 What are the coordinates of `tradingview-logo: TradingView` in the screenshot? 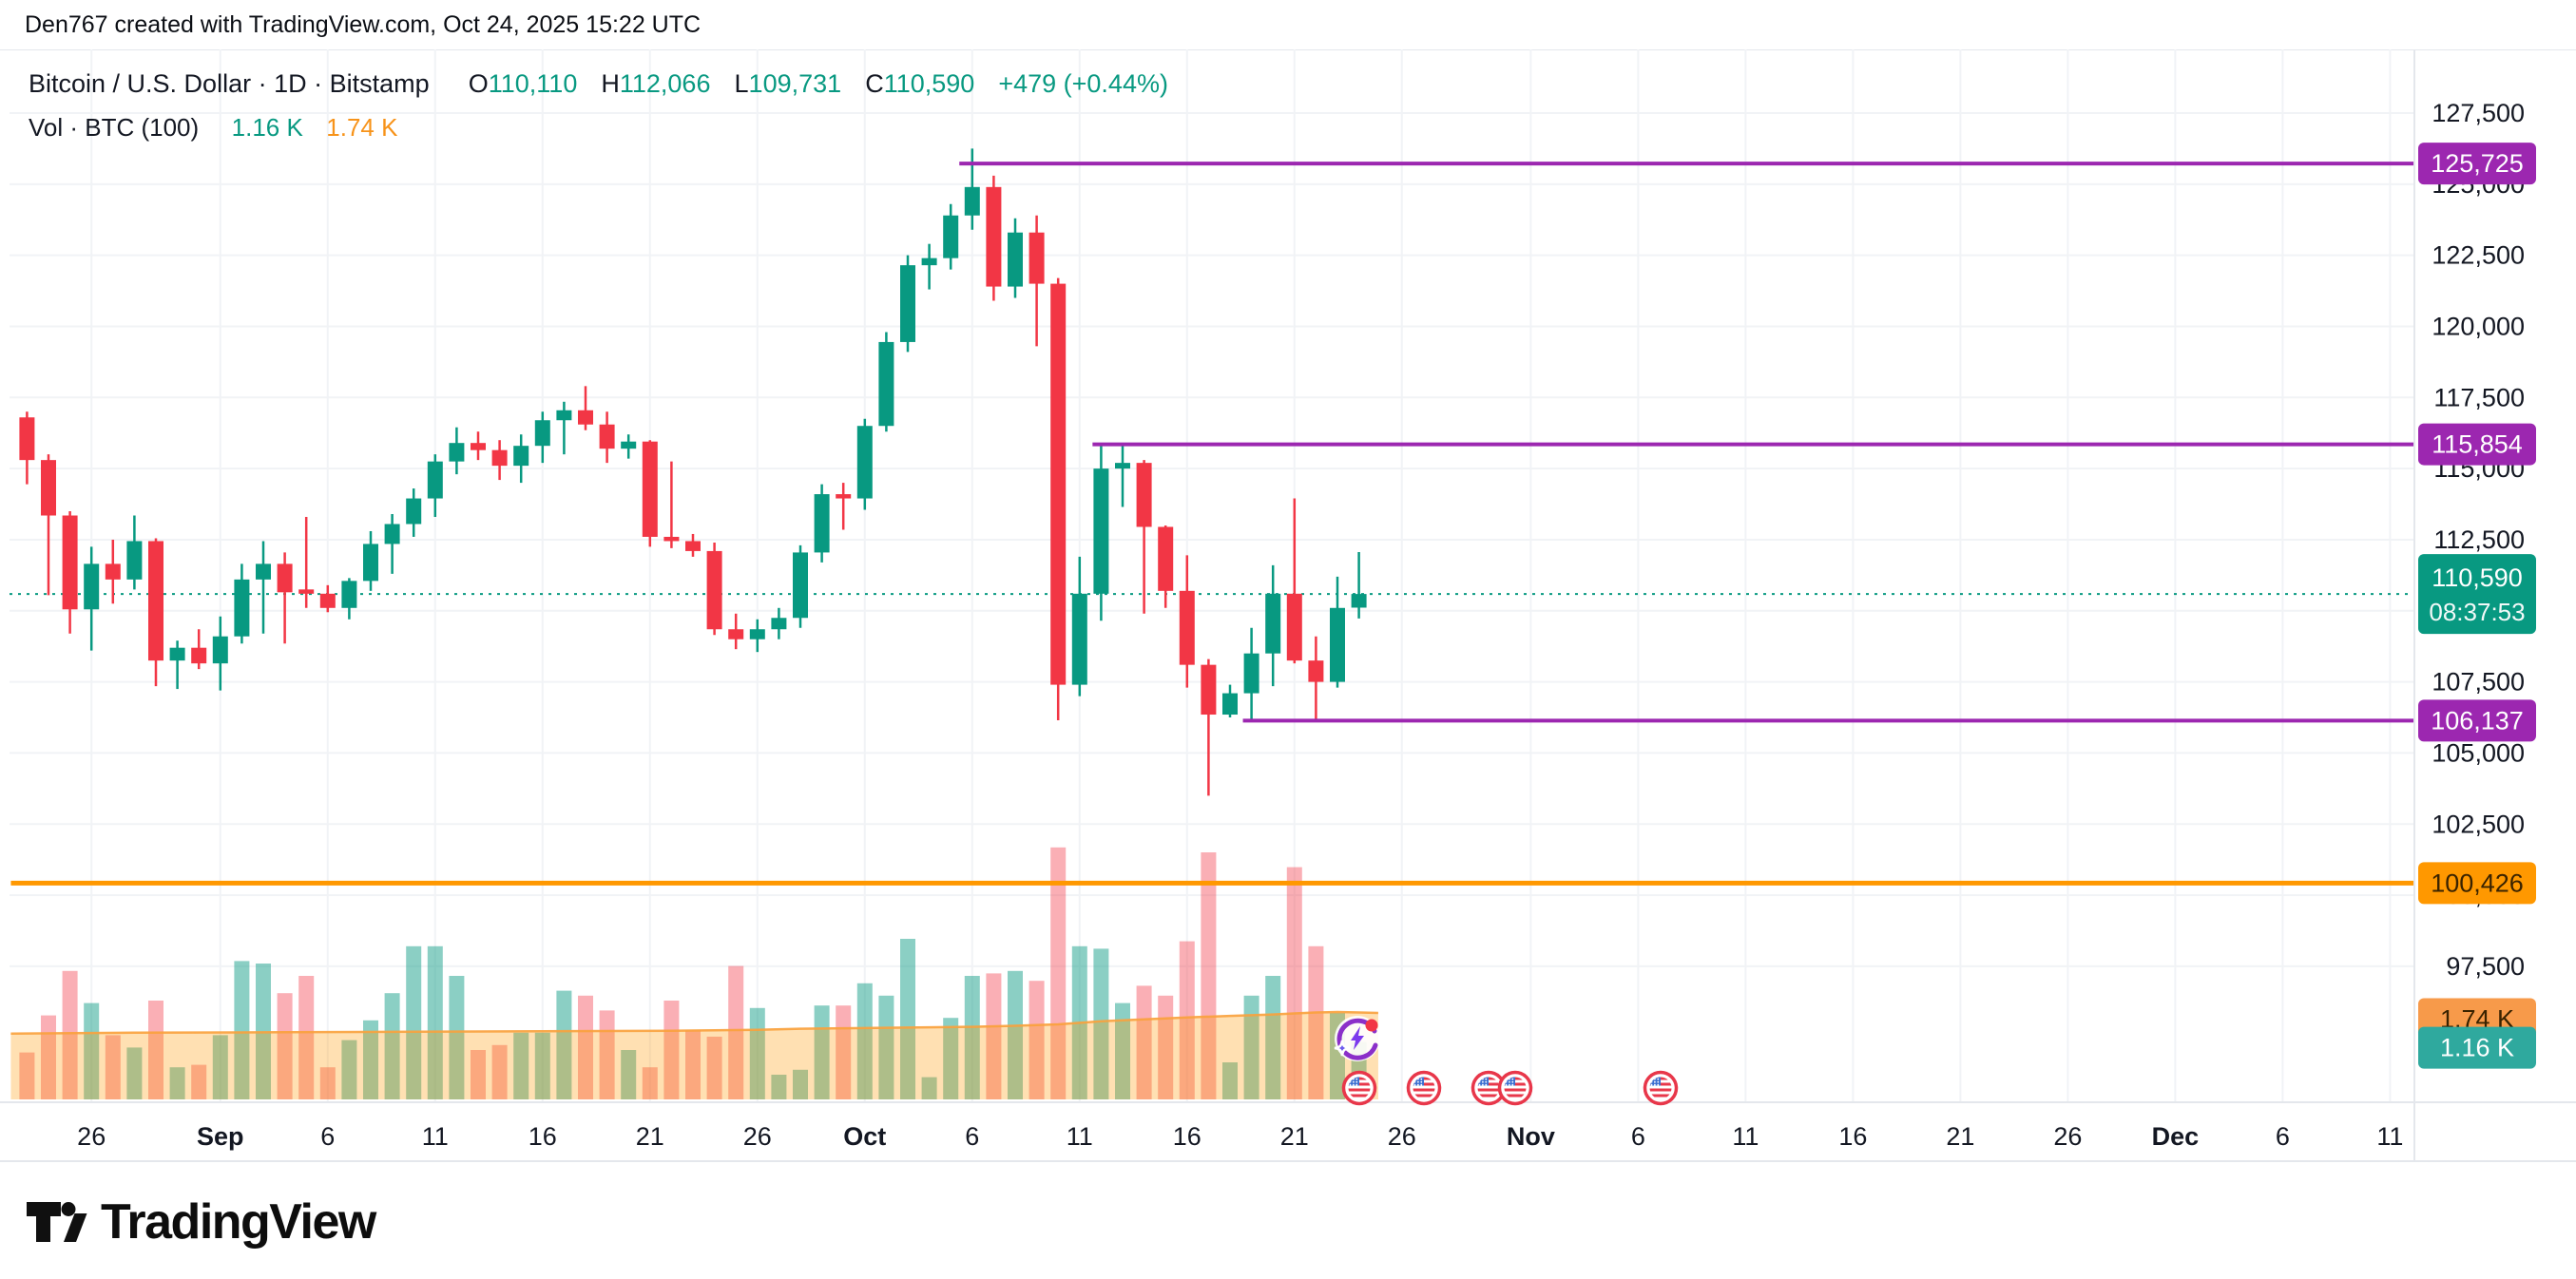 It's located at (201, 1221).